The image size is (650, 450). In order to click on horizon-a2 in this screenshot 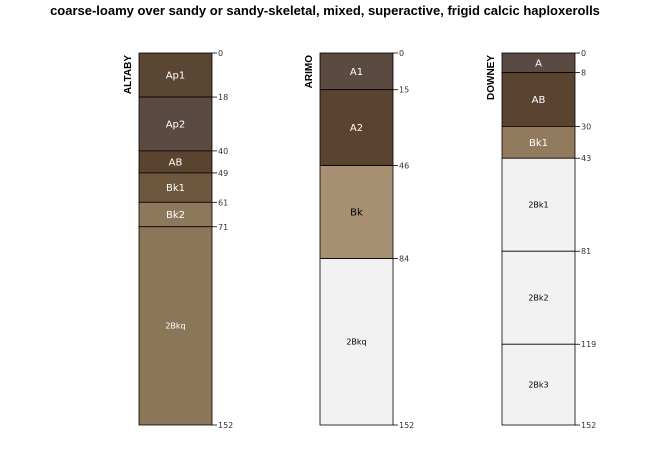, I will do `click(356, 127)`.